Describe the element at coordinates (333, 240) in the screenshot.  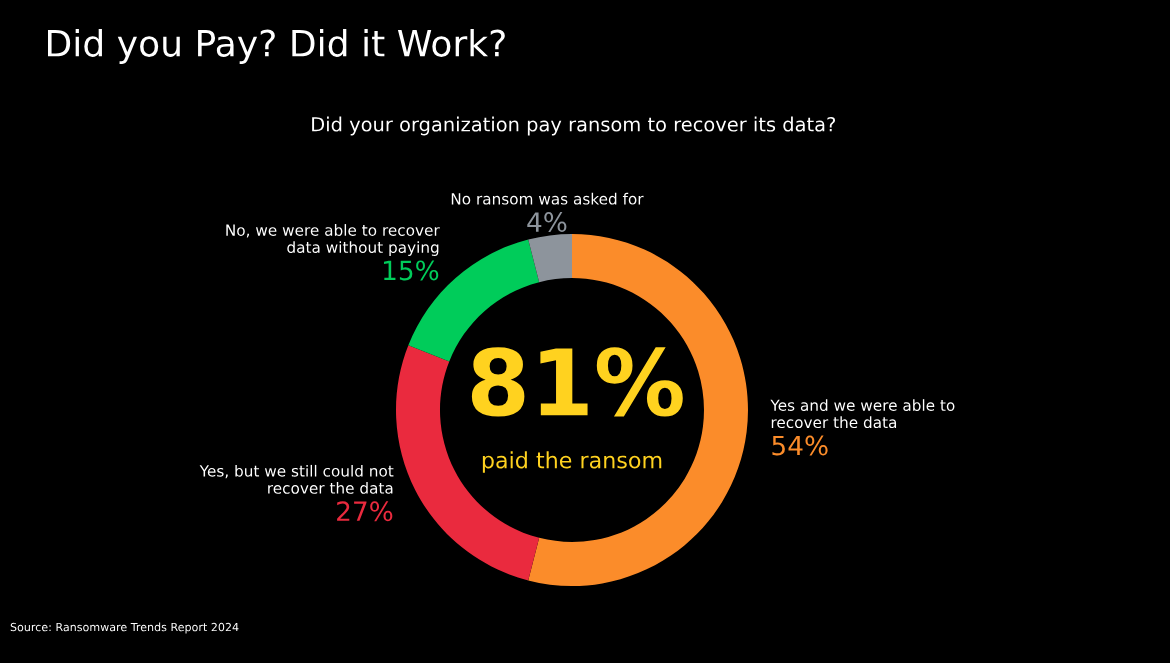
I see `slice-label: No, we were able to recover data without paying` at that location.